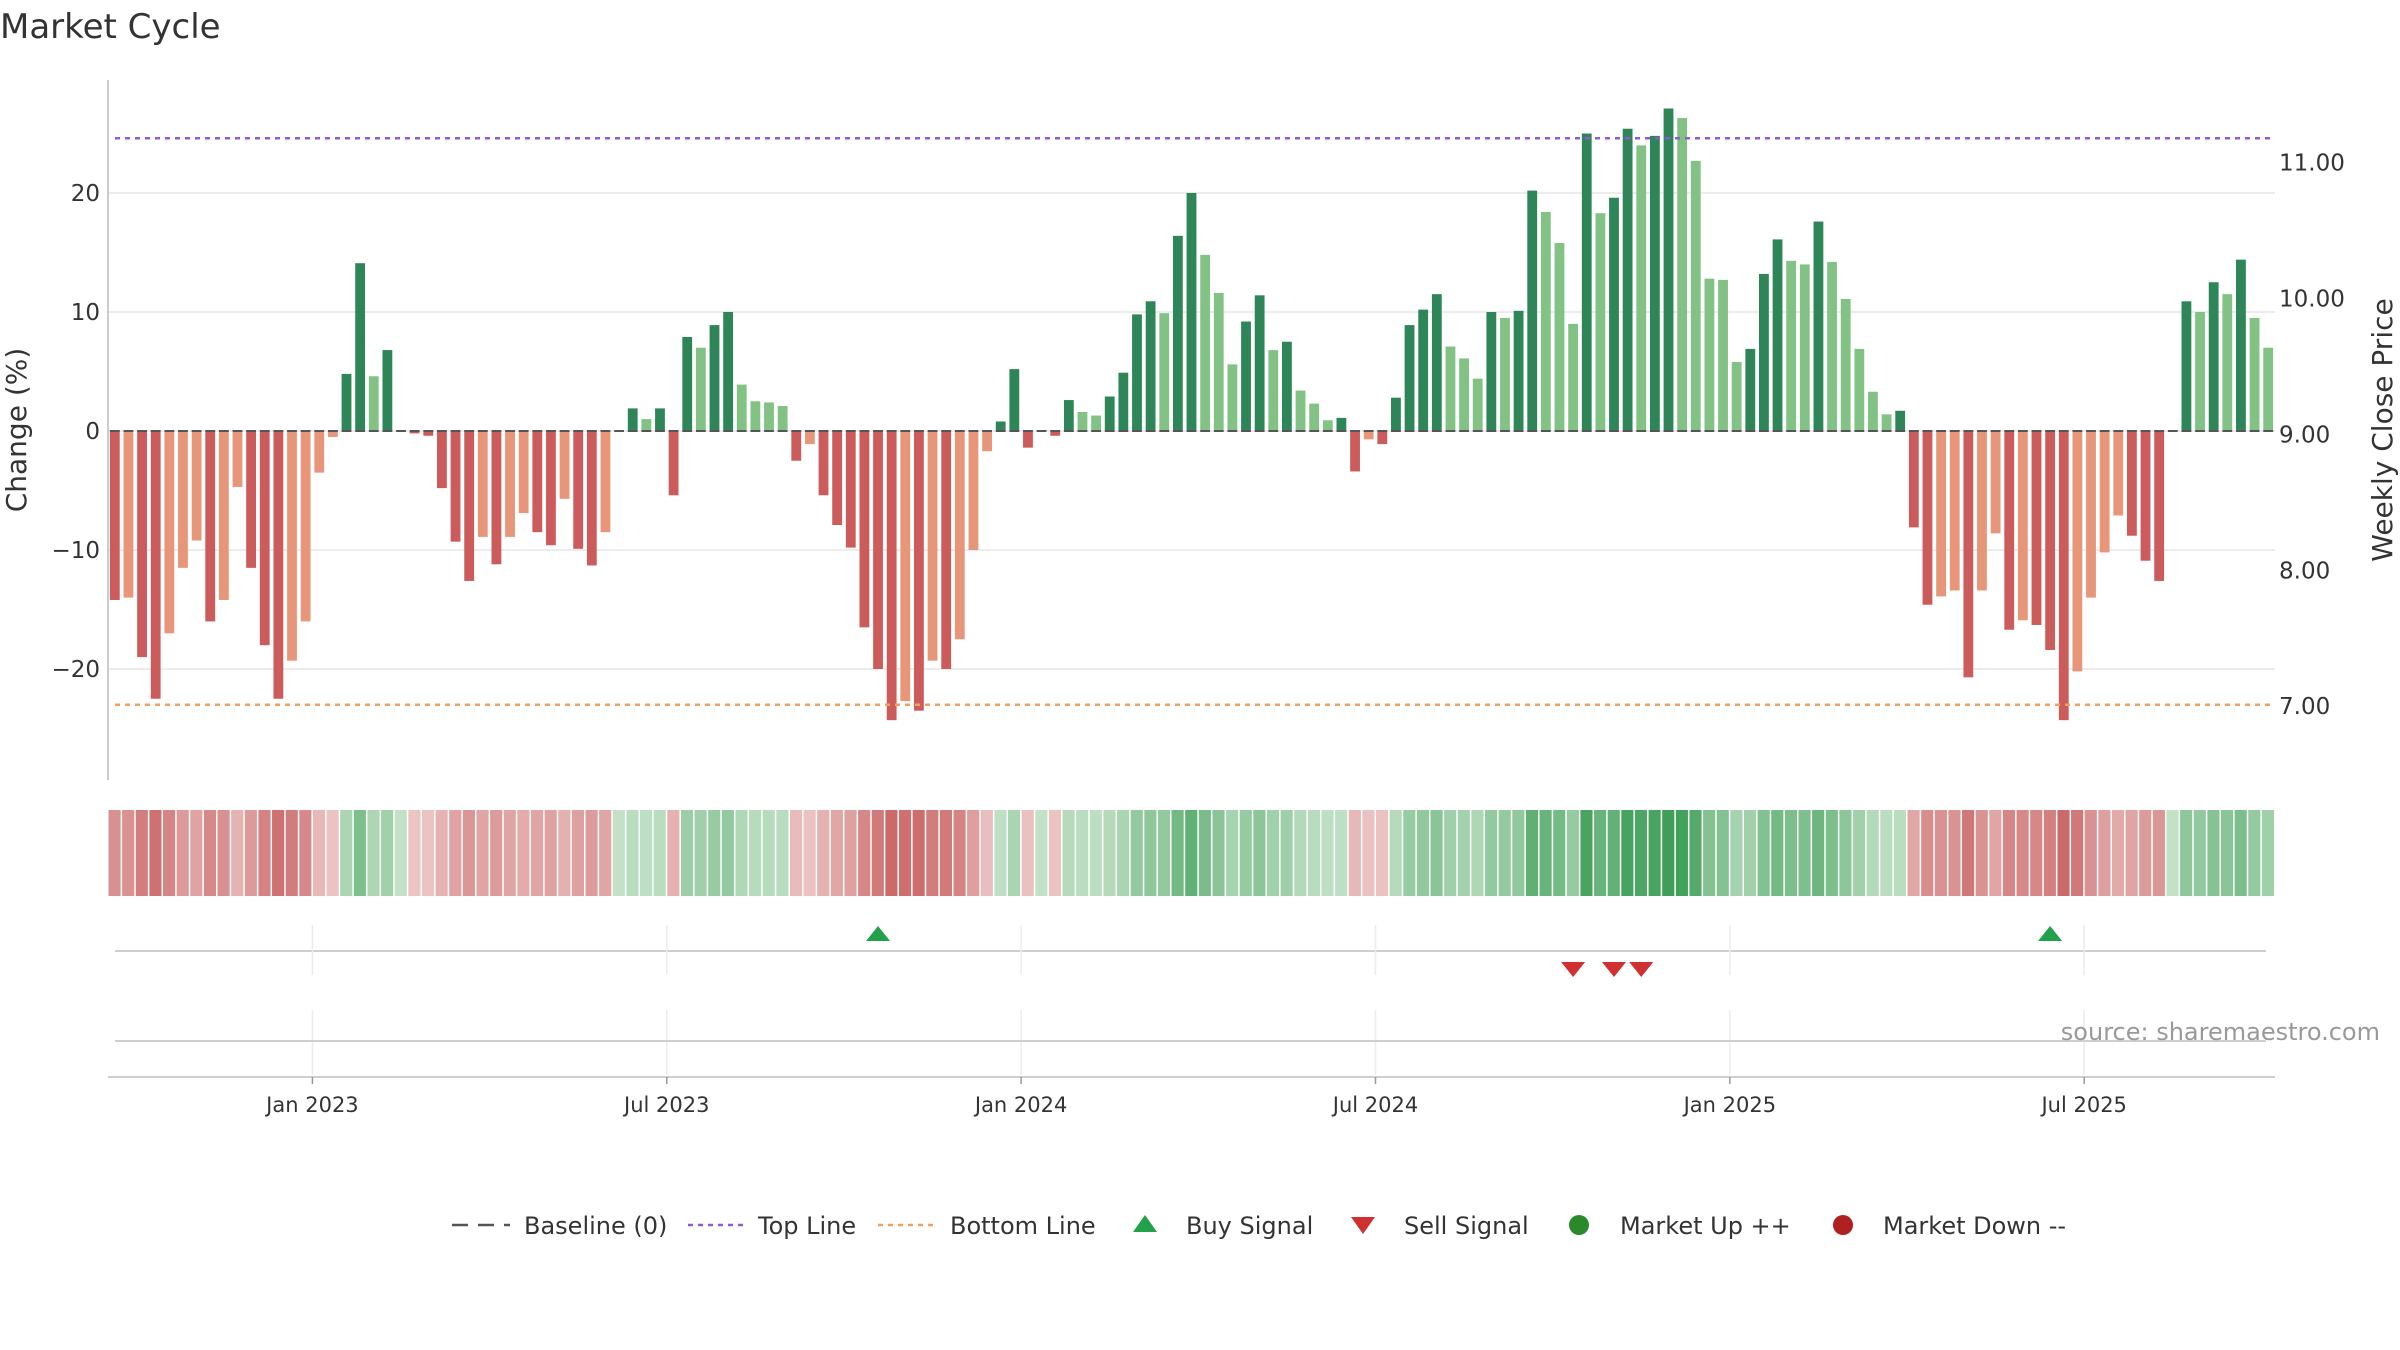 The width and height of the screenshot is (2400, 1350). What do you see at coordinates (92, 432) in the screenshot?
I see `y-tick-label: 0` at bounding box center [92, 432].